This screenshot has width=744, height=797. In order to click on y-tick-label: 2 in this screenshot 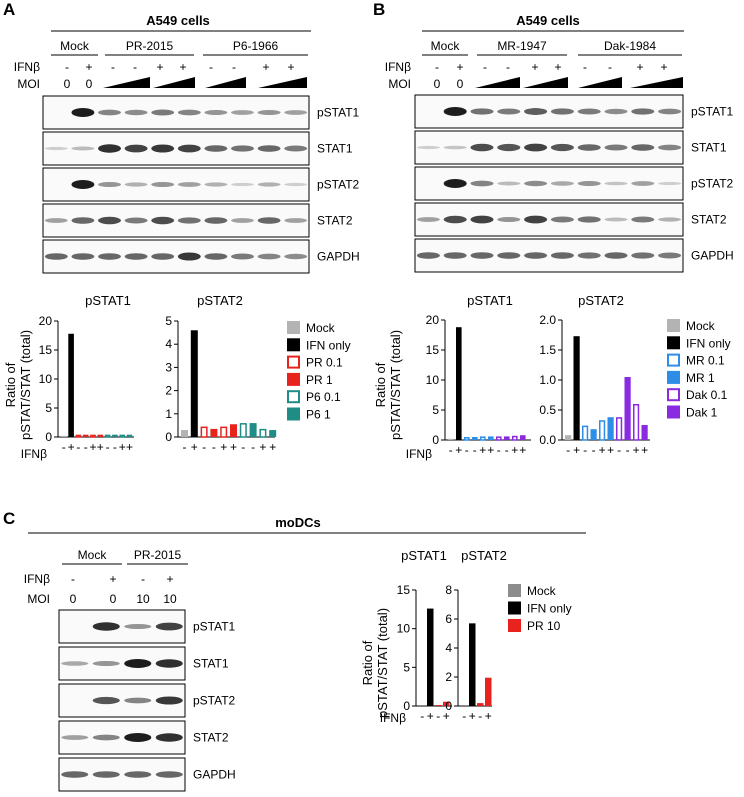, I will do `click(448, 677)`.